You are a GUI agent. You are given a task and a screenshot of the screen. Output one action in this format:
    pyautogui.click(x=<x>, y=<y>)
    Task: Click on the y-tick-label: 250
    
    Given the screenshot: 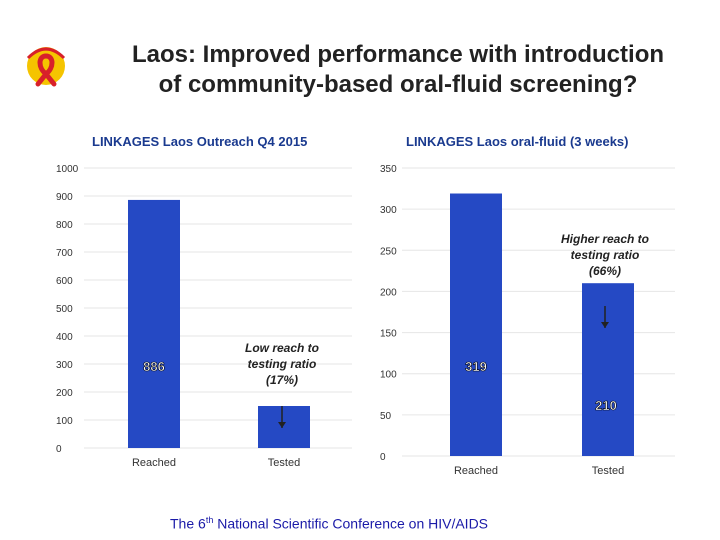 What is the action you would take?
    pyautogui.click(x=388, y=251)
    